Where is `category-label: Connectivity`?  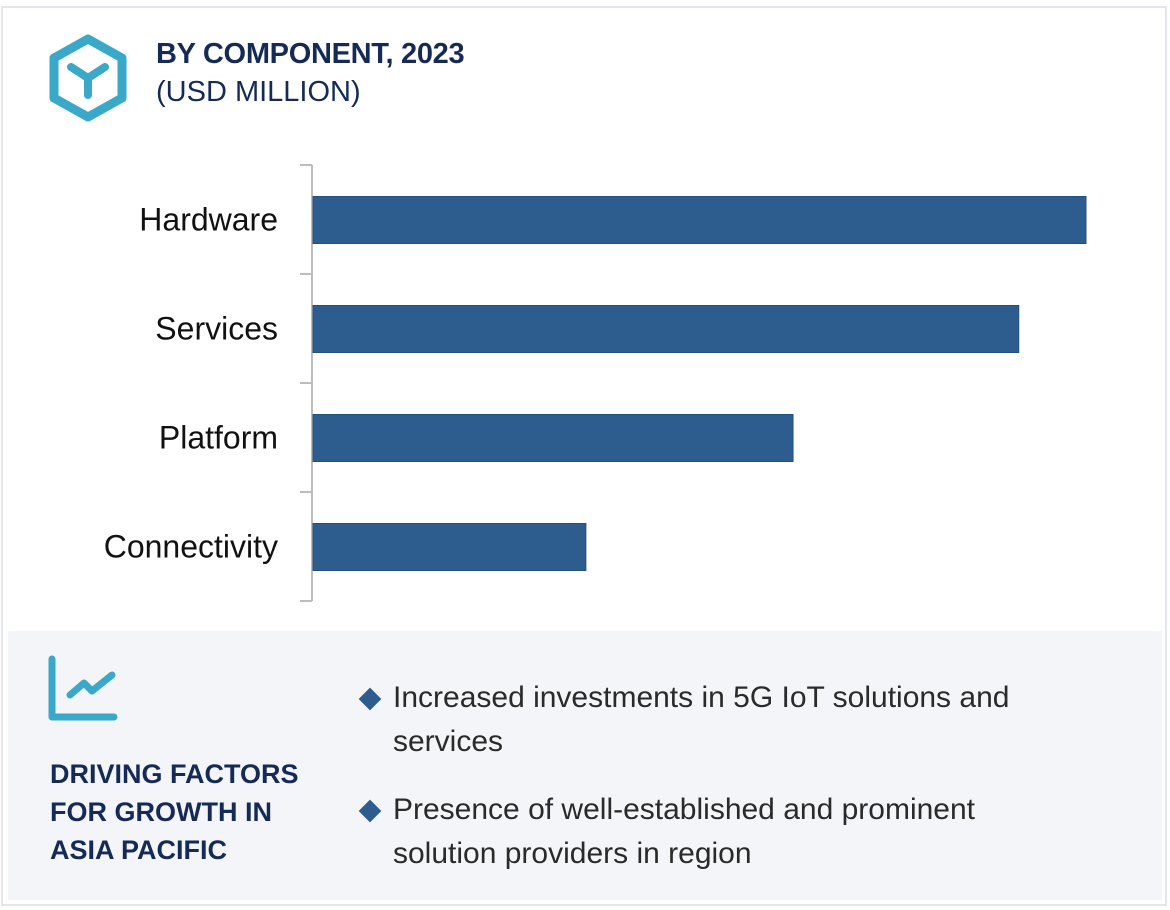 category-label: Connectivity is located at coordinates (191, 547).